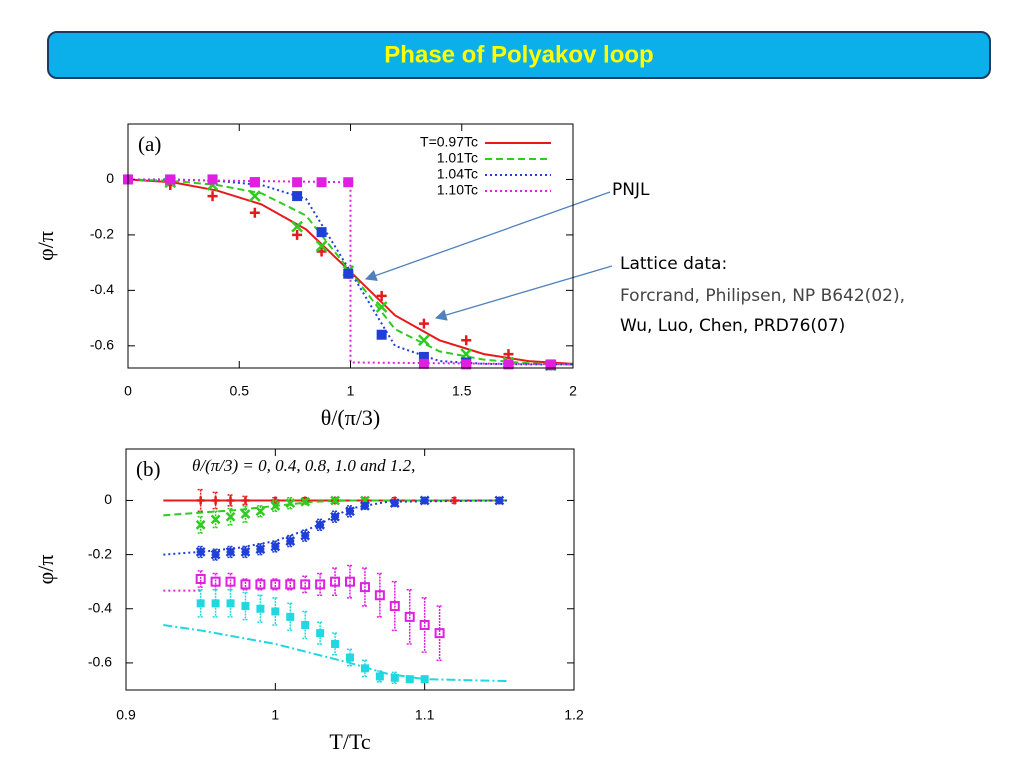  I want to click on legend-label: T=0.97Tc, so click(449, 142).